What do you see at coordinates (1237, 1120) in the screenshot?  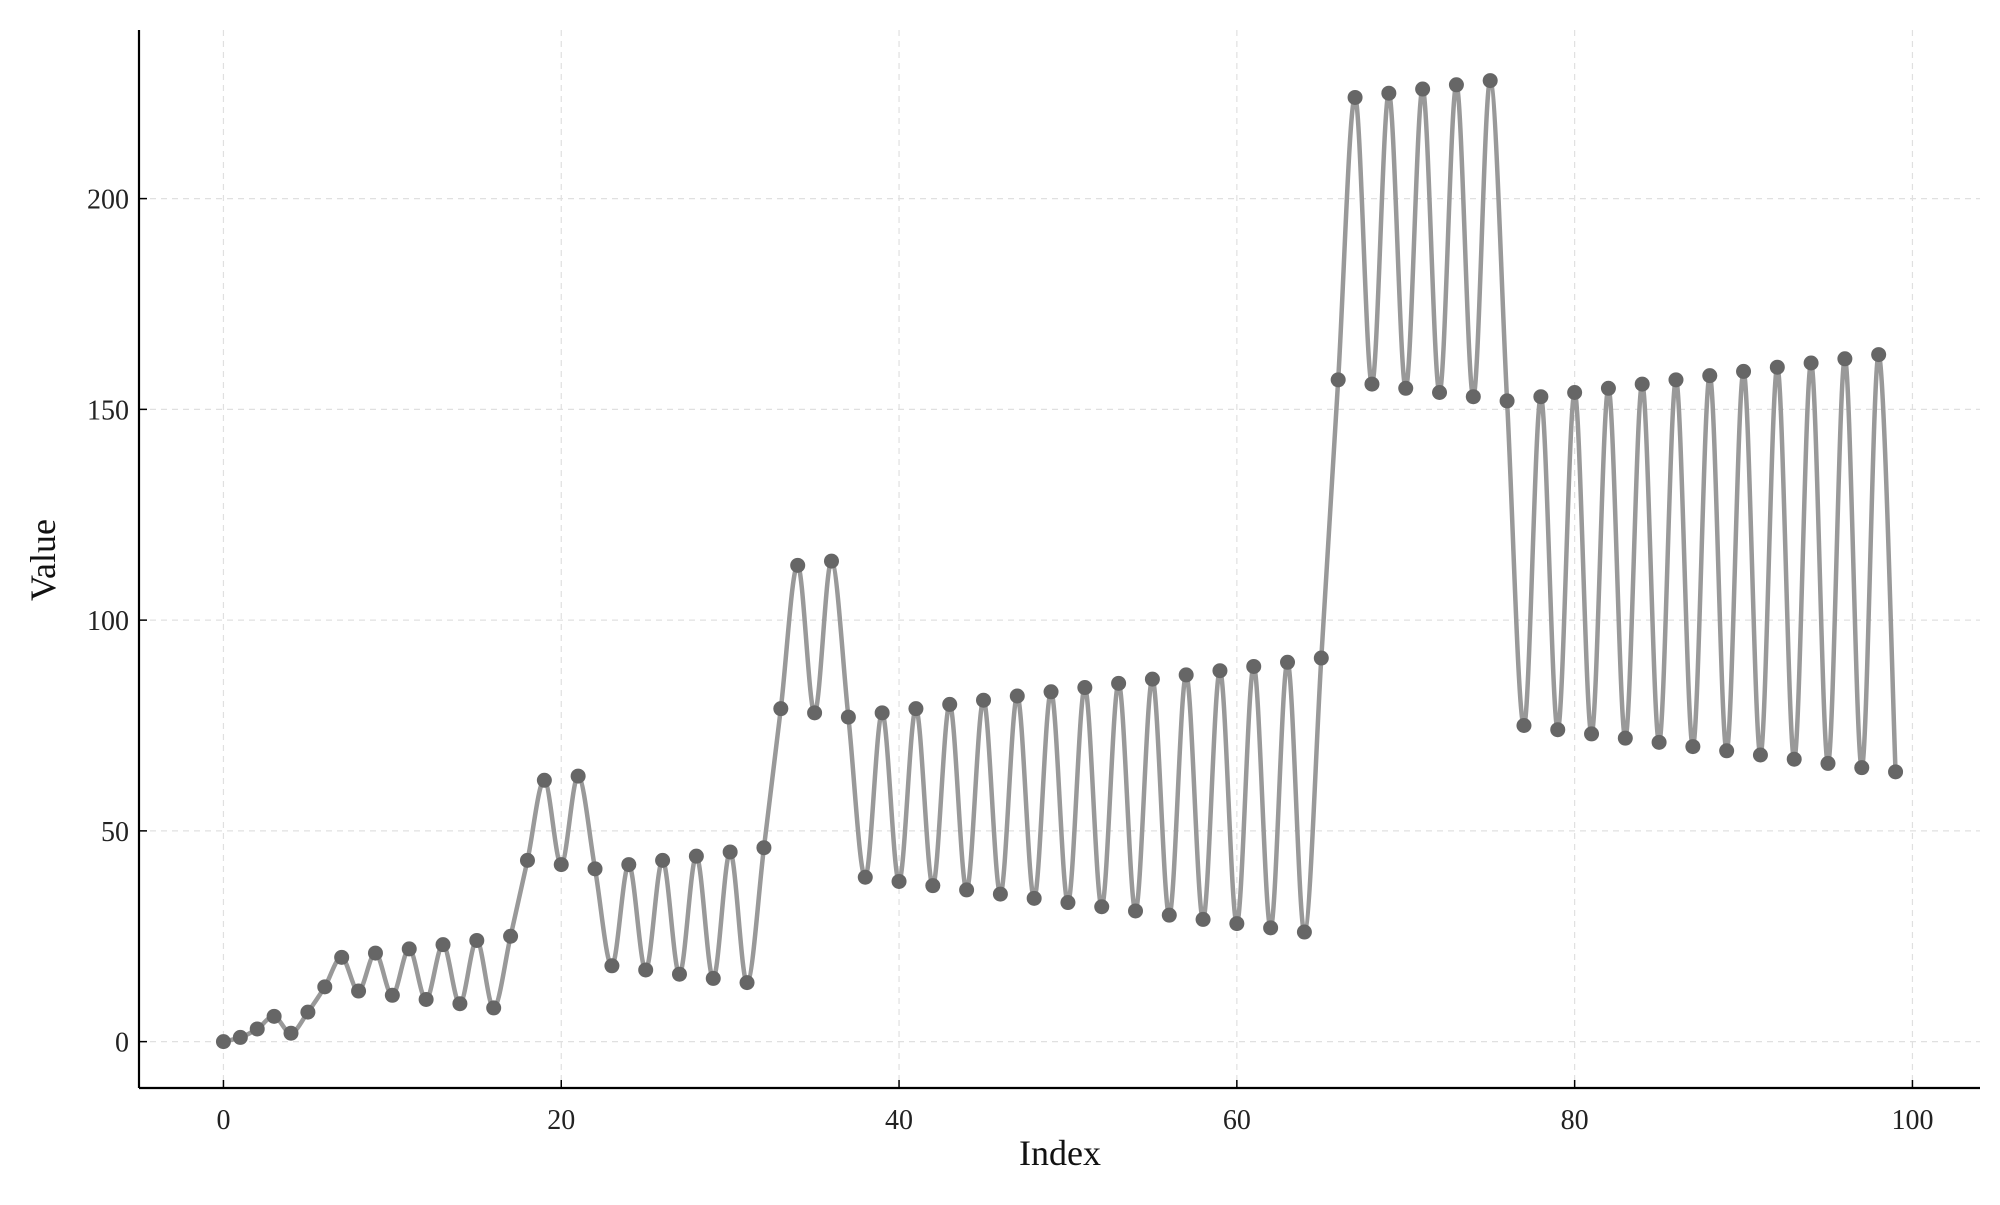 I see `x-tick-label: 60` at bounding box center [1237, 1120].